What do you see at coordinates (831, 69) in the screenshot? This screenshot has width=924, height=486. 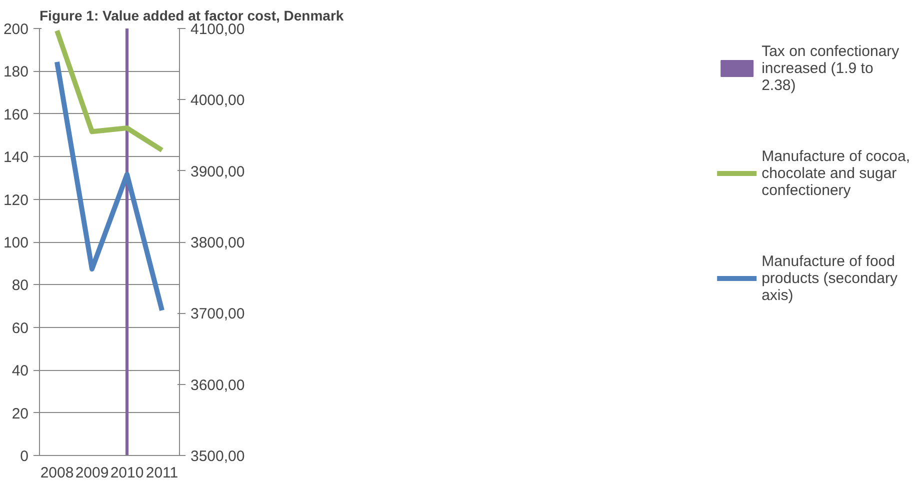 I see `legend-label: Tax on confectionary increased (1.9 to 2.38)` at bounding box center [831, 69].